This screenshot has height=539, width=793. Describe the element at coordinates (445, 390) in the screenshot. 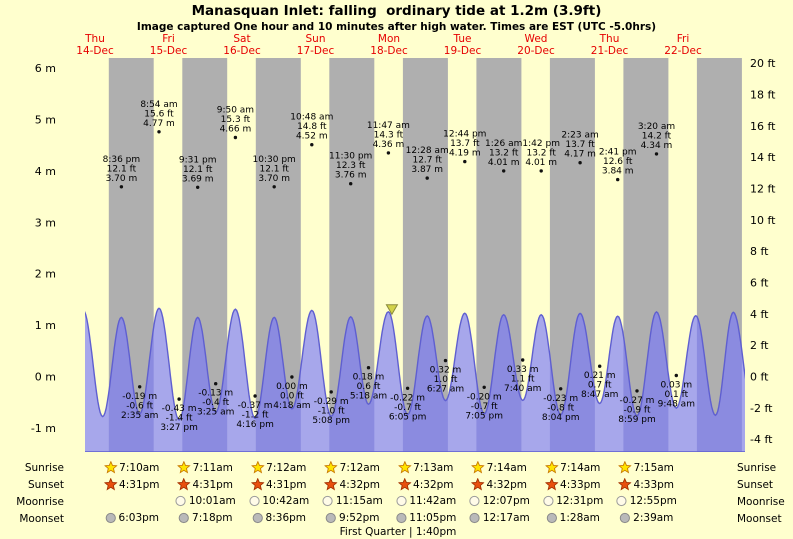

I see `svg-text: 6:27 am` at that location.